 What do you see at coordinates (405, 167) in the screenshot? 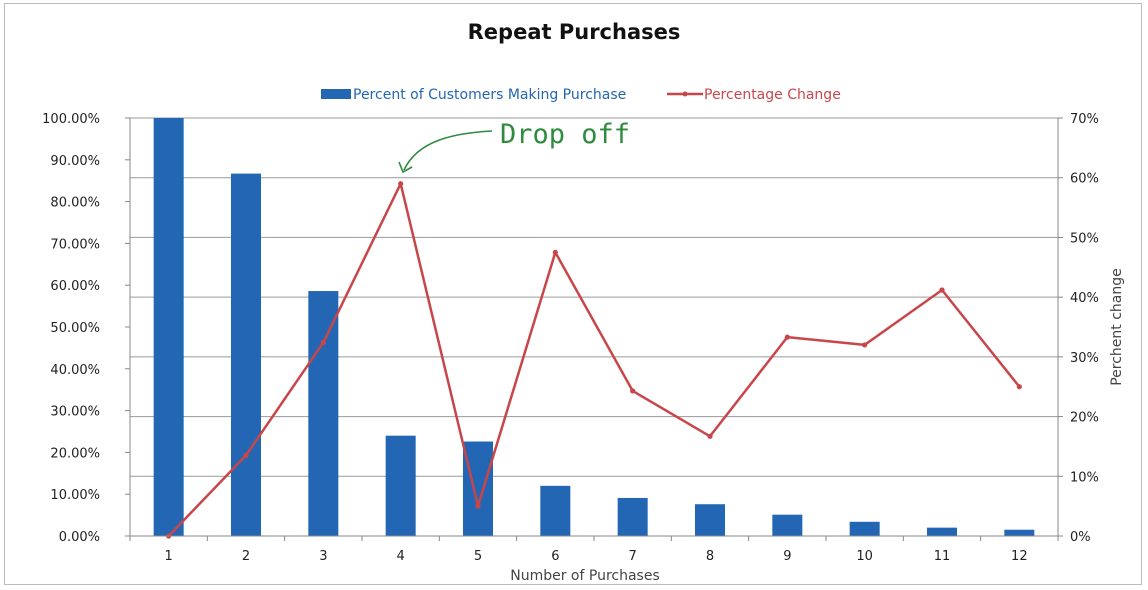
I see `annotation-arrowhead` at bounding box center [405, 167].